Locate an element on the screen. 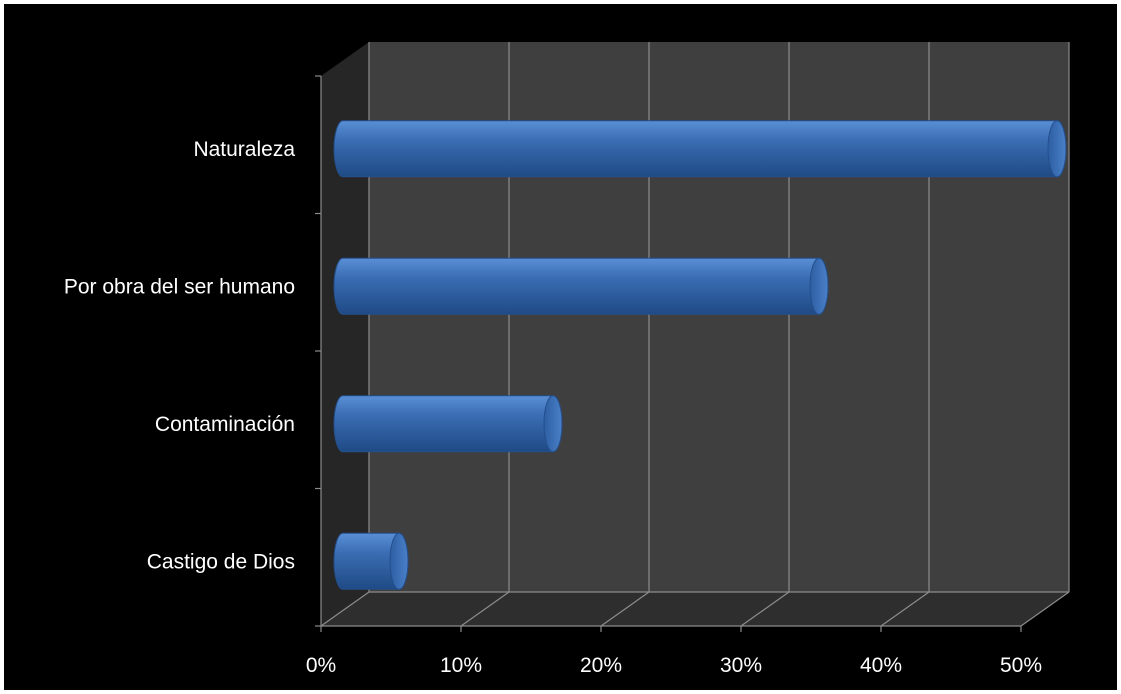 The height and width of the screenshot is (694, 1121). x-tick-label: 10% is located at coordinates (461, 665).